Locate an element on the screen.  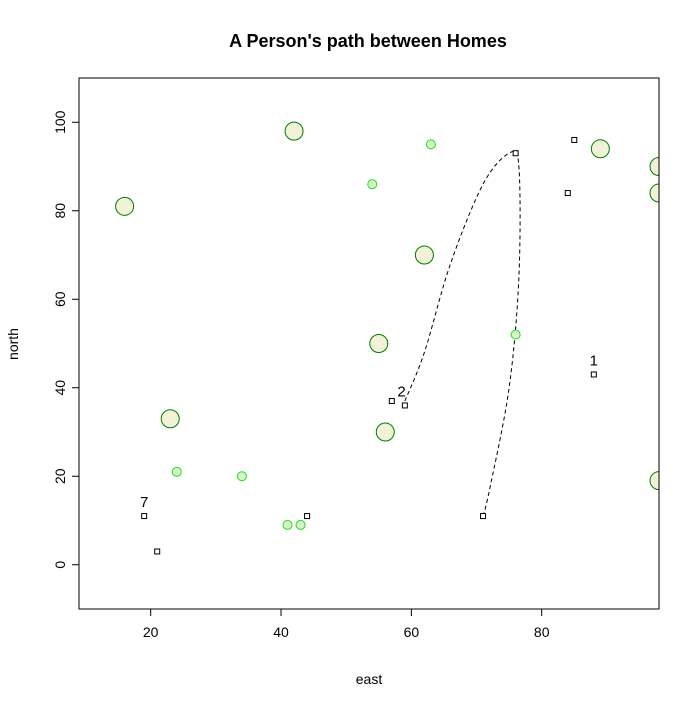
chart-title: A Person's path between Homes is located at coordinates (368, 41).